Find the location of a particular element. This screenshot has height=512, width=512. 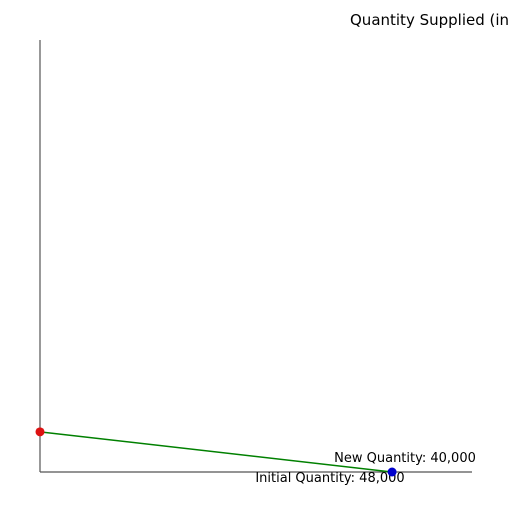

chart-title: Quantity Supplied (in is located at coordinates (429, 20).